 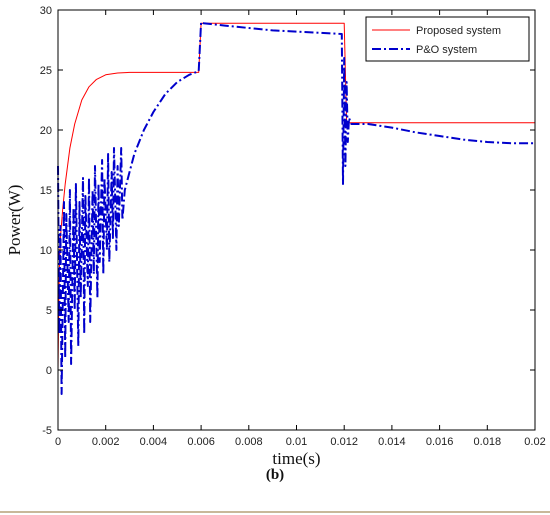 What do you see at coordinates (154, 442) in the screenshot?
I see `x-tick-label: 0.004` at bounding box center [154, 442].